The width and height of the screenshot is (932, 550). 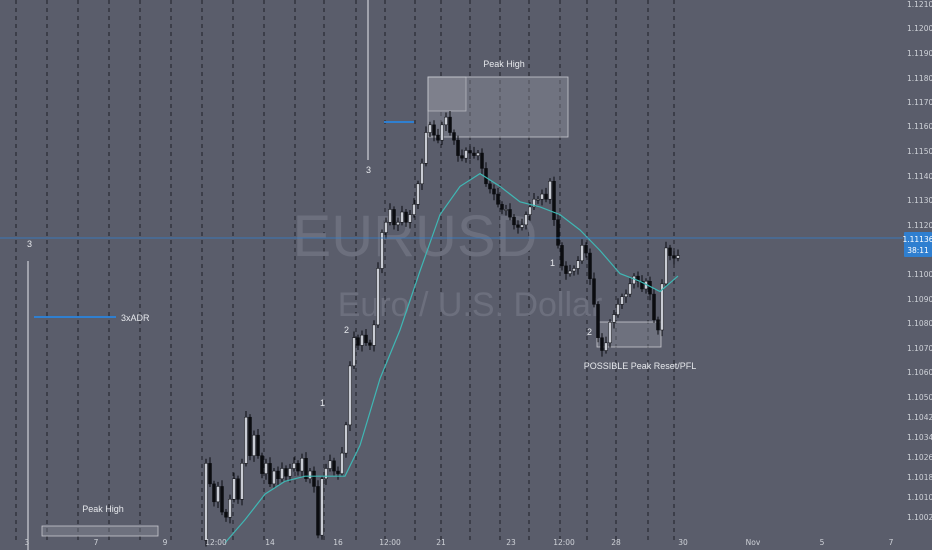 What do you see at coordinates (216, 542) in the screenshot?
I see `x-tick-label: 12:00` at bounding box center [216, 542].